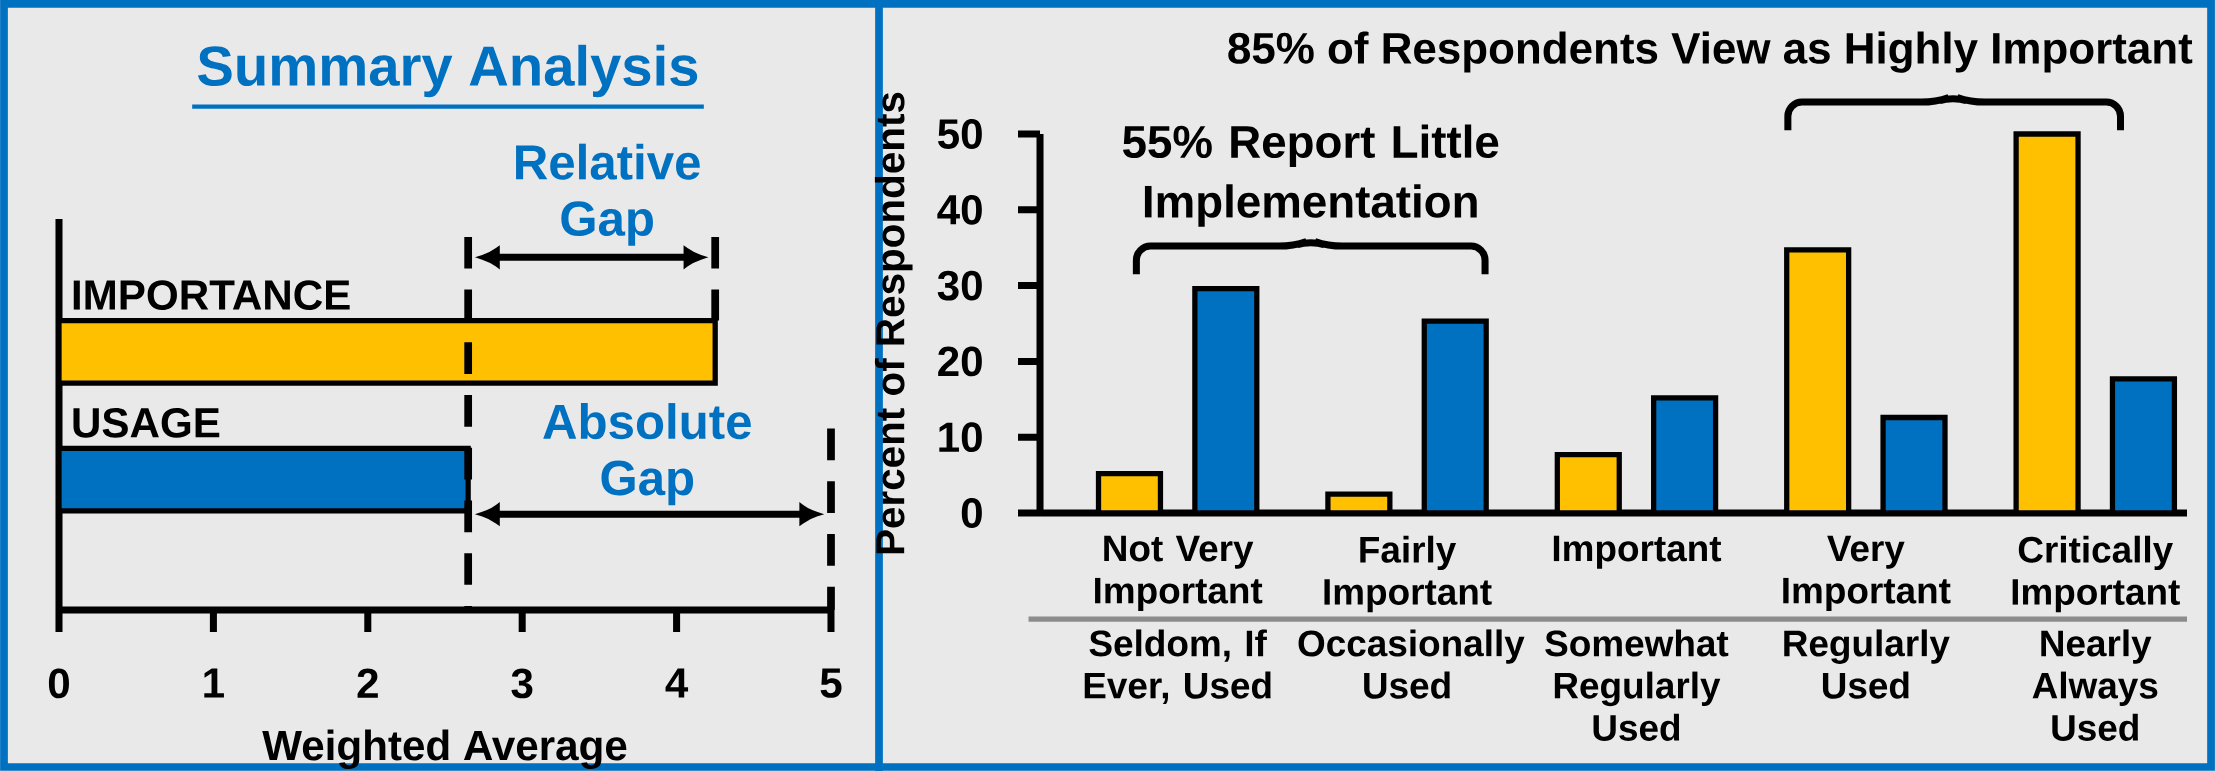  What do you see at coordinates (1637, 552) in the screenshot?
I see `x-tick-label: Important` at bounding box center [1637, 552].